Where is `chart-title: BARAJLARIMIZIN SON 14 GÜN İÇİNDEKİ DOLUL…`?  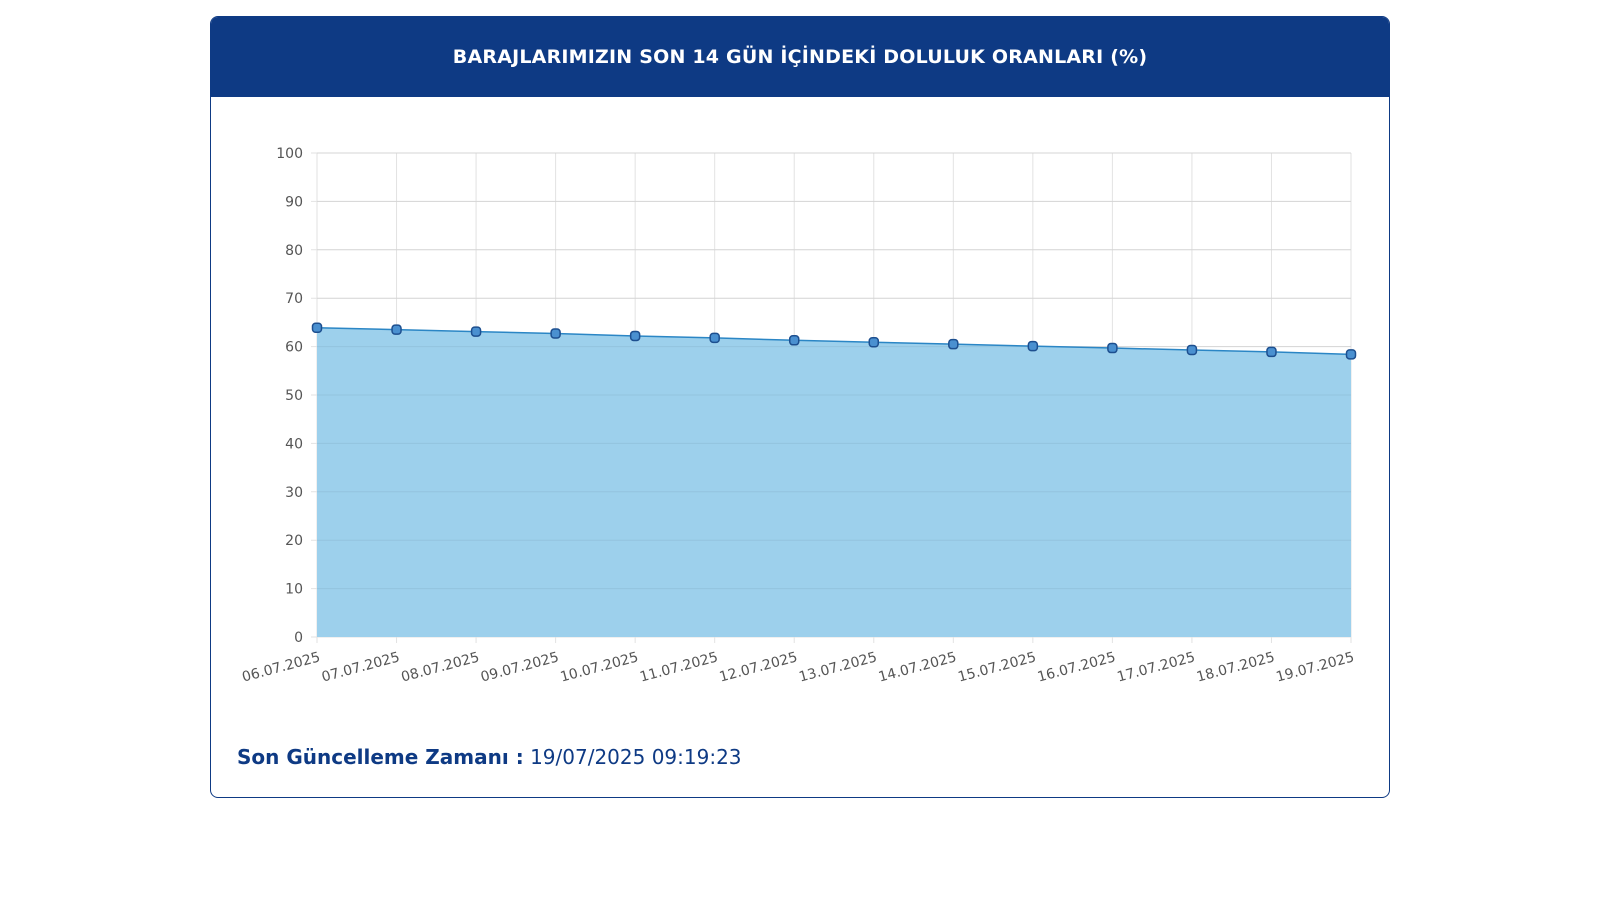 chart-title: BARAJLARIMIZIN SON 14 GÜN İÇİNDEKİ DOLUL… is located at coordinates (800, 57).